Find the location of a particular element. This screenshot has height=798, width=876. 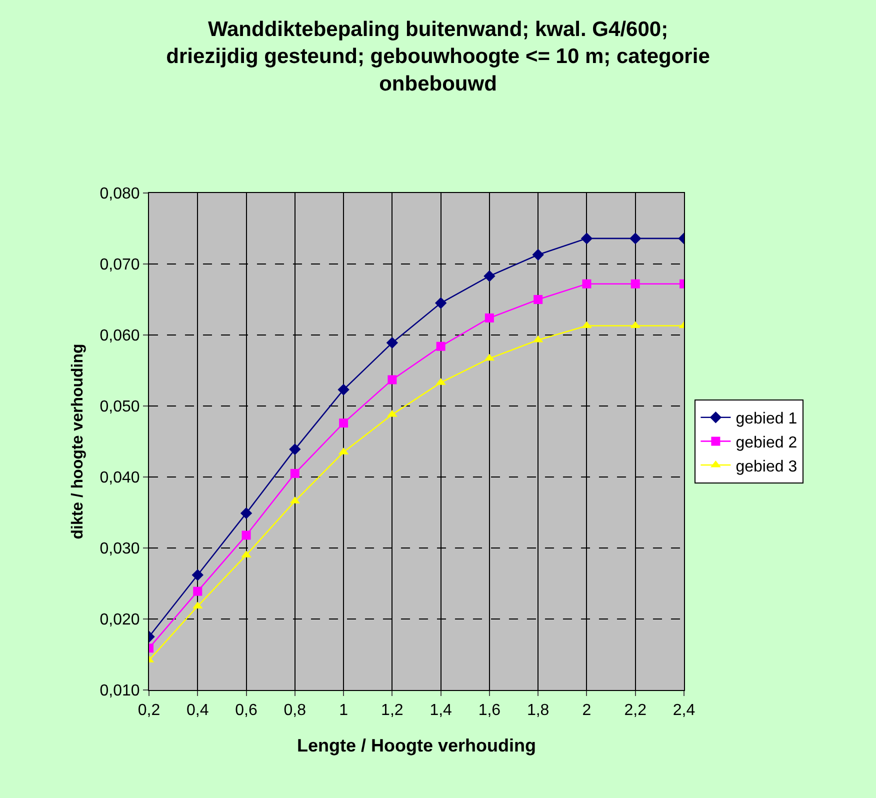

x-tick-label: 1,6 is located at coordinates (489, 711).